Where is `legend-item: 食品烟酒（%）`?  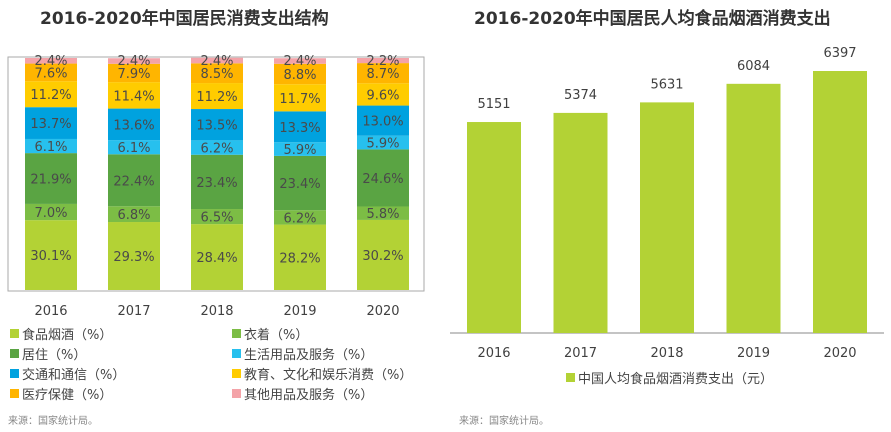
legend-item: 食品烟酒（%） is located at coordinates (61, 333).